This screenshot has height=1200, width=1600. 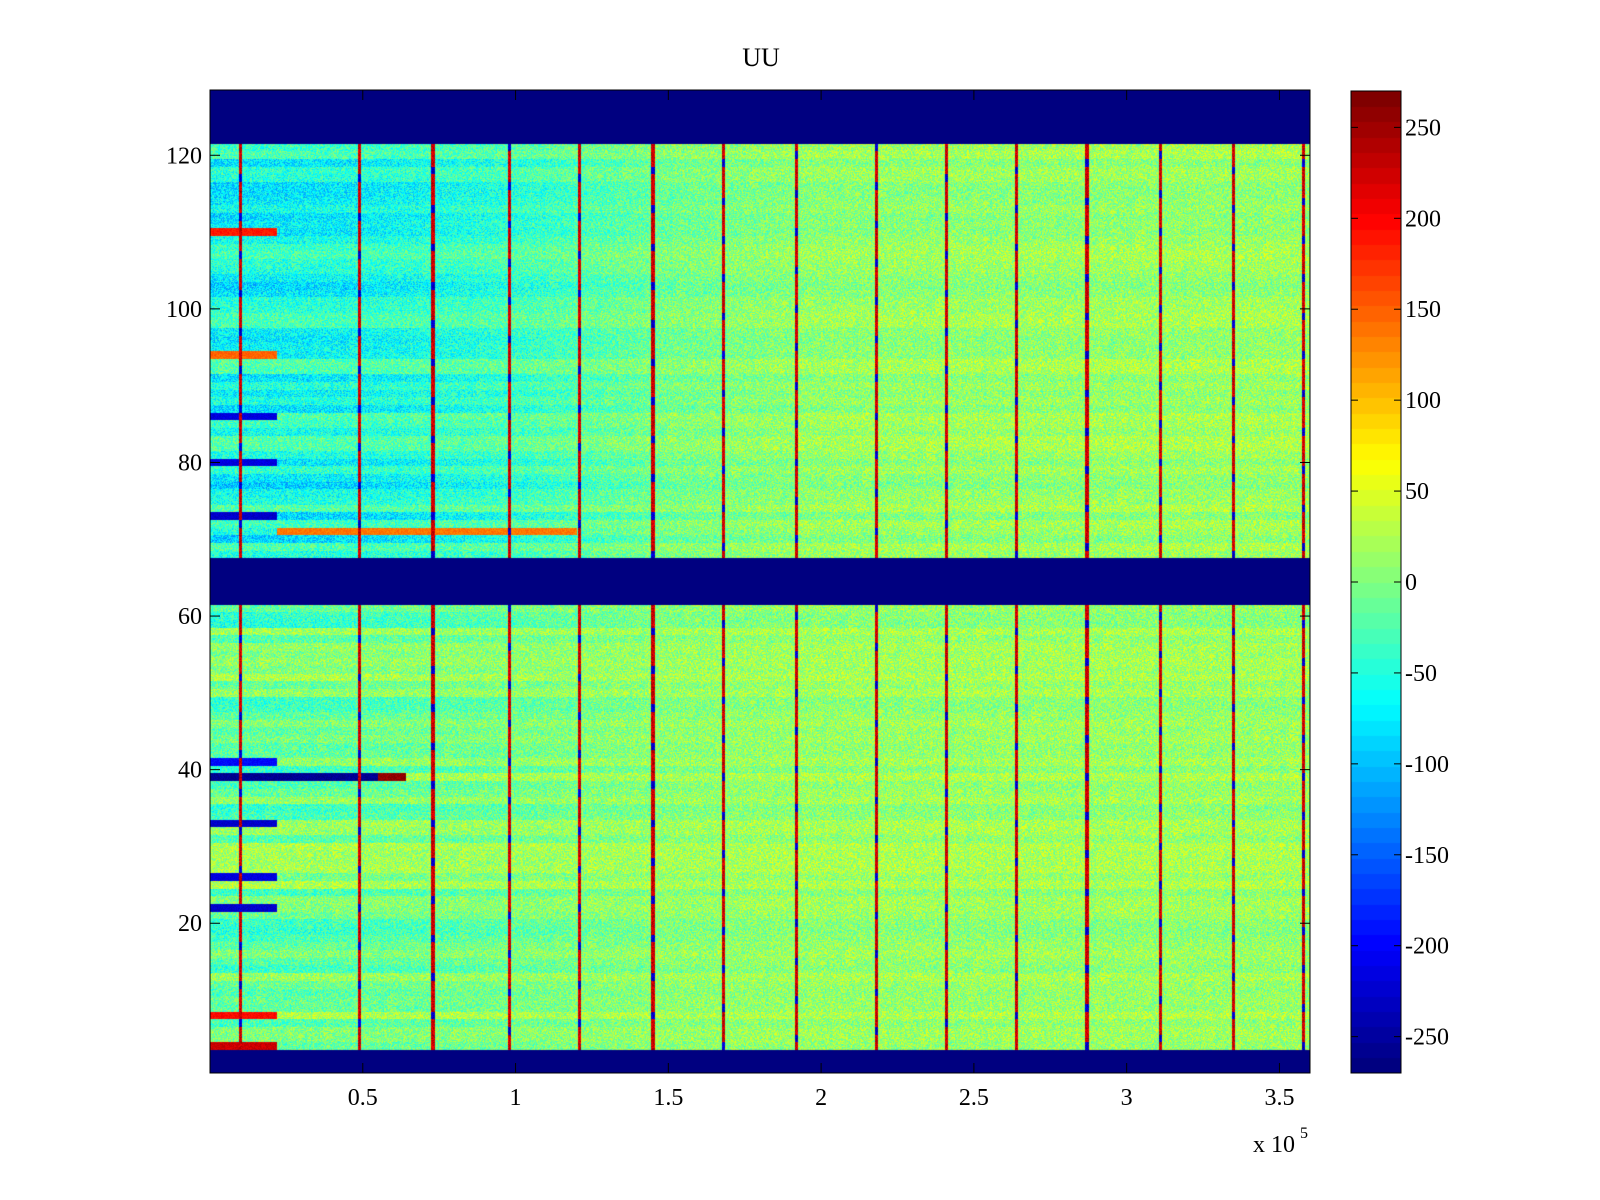 I want to click on colorbar-tick-label: 0, so click(x=1411, y=583).